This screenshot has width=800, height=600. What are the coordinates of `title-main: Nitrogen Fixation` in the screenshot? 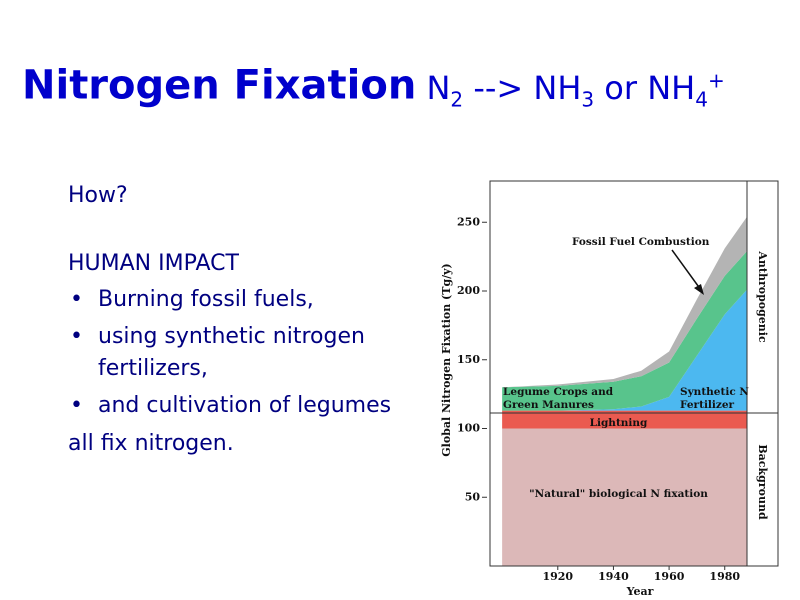 It's located at (219, 85).